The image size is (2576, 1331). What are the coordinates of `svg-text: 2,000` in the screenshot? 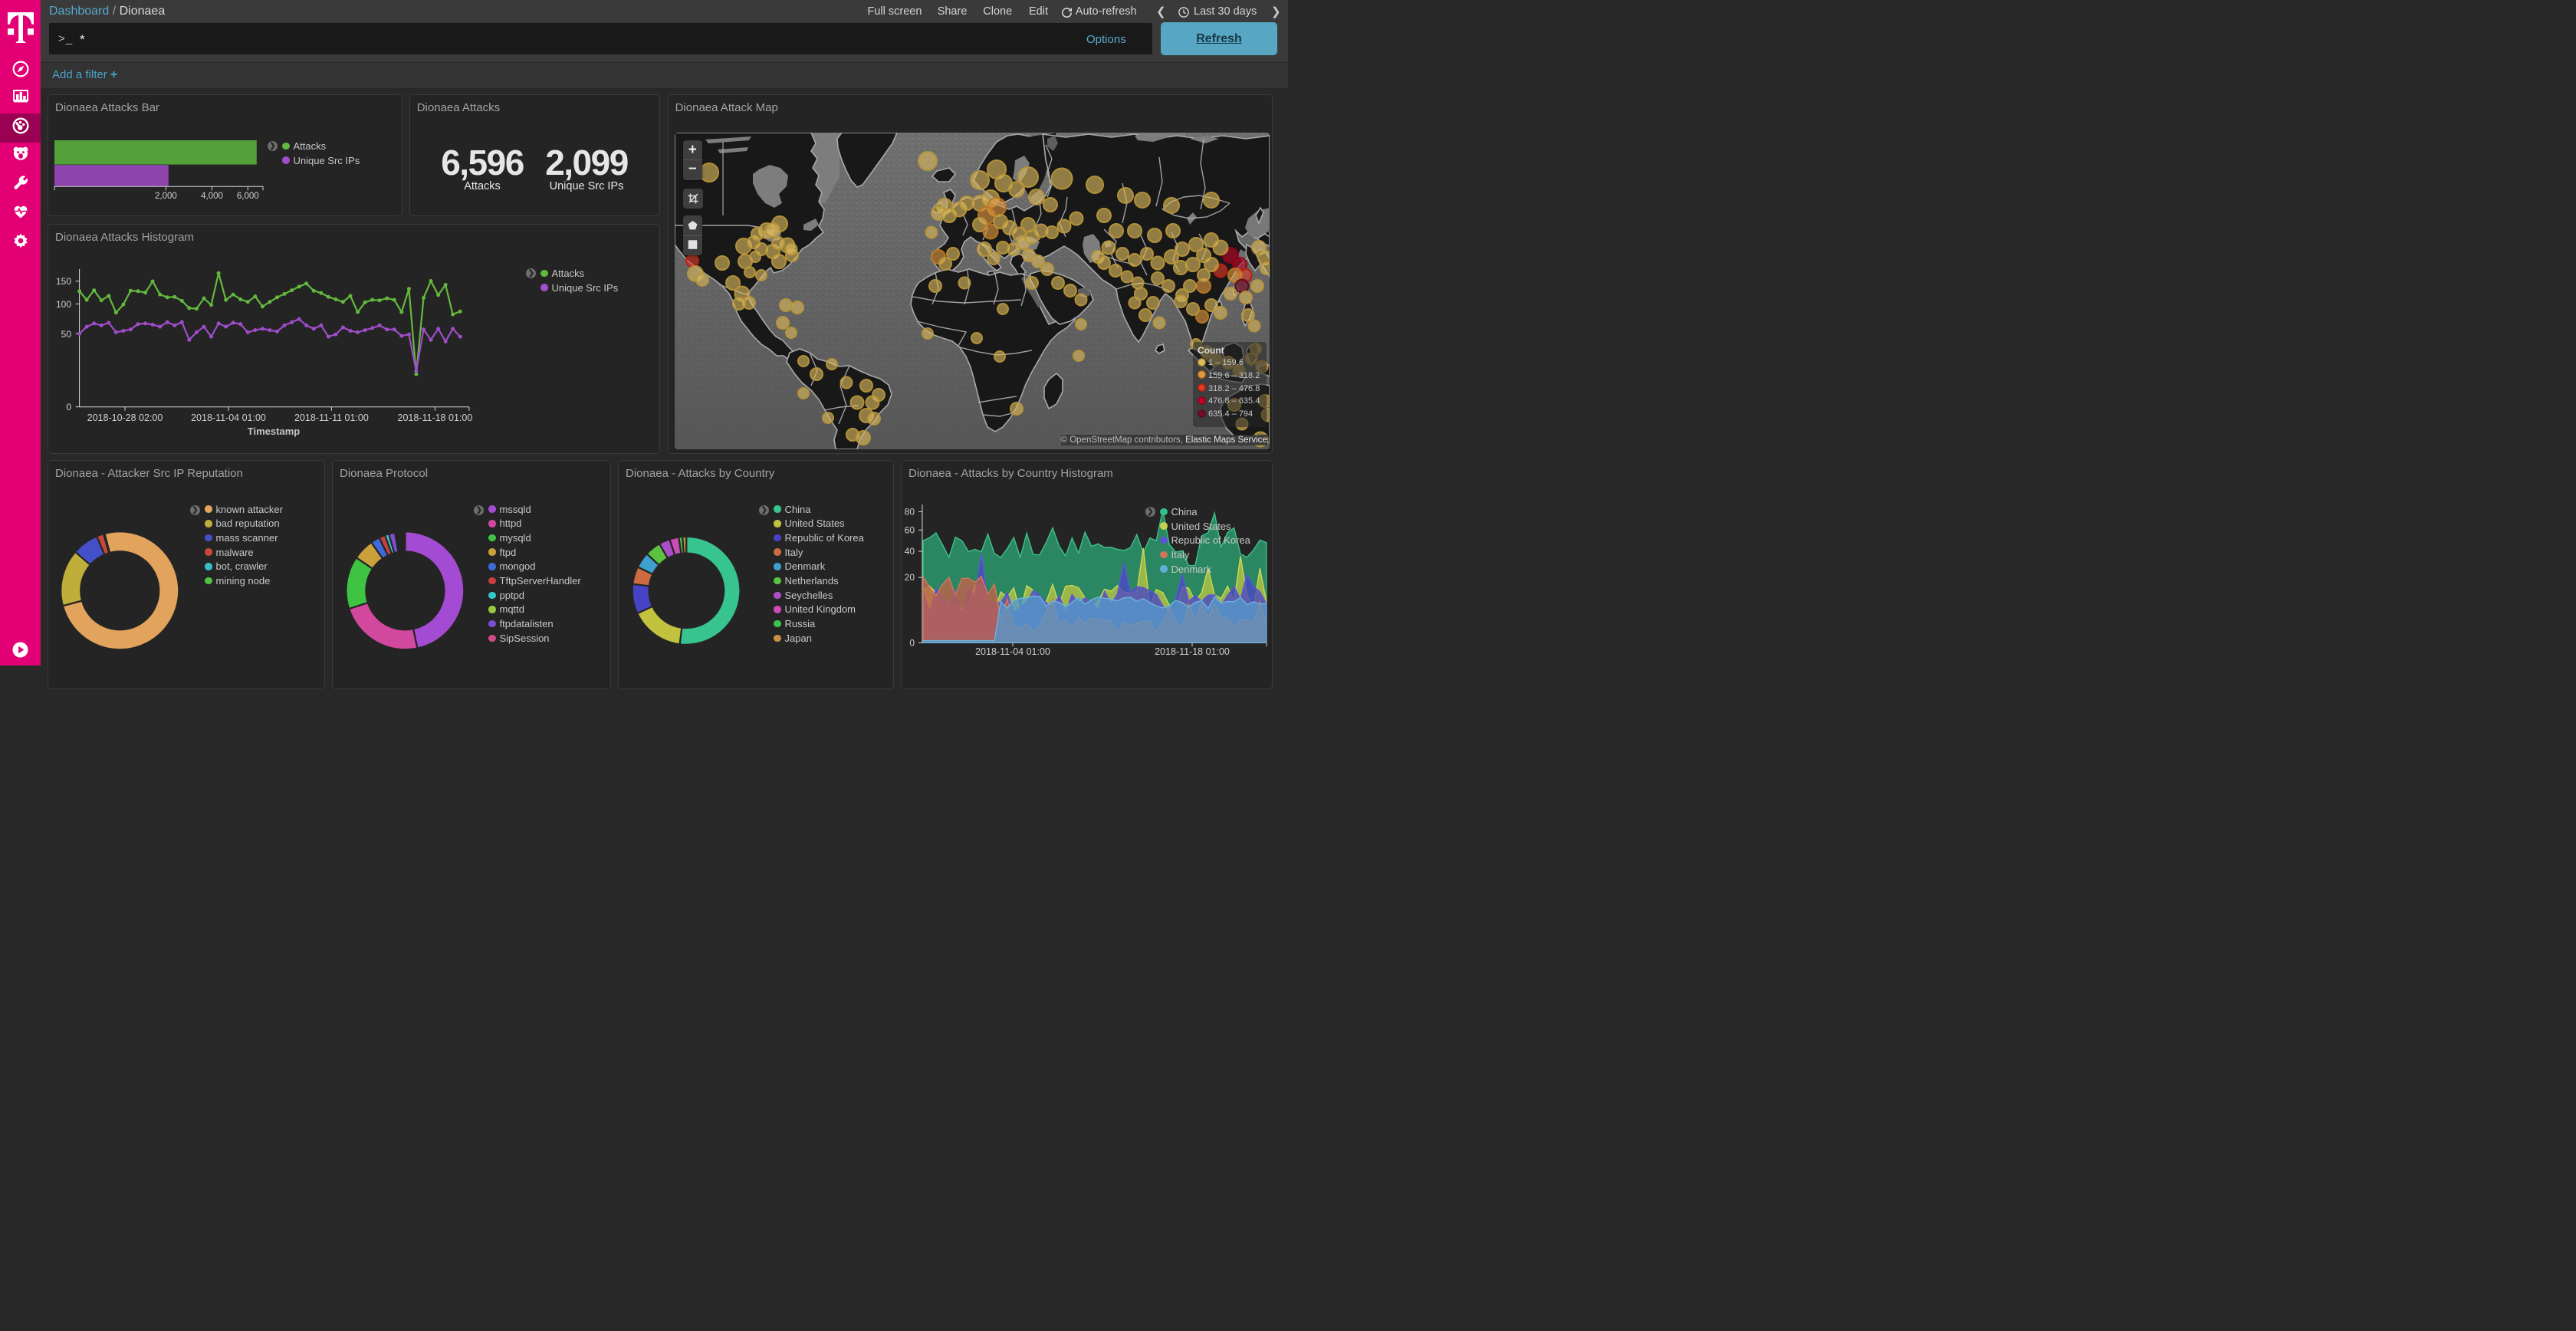 It's located at (166, 196).